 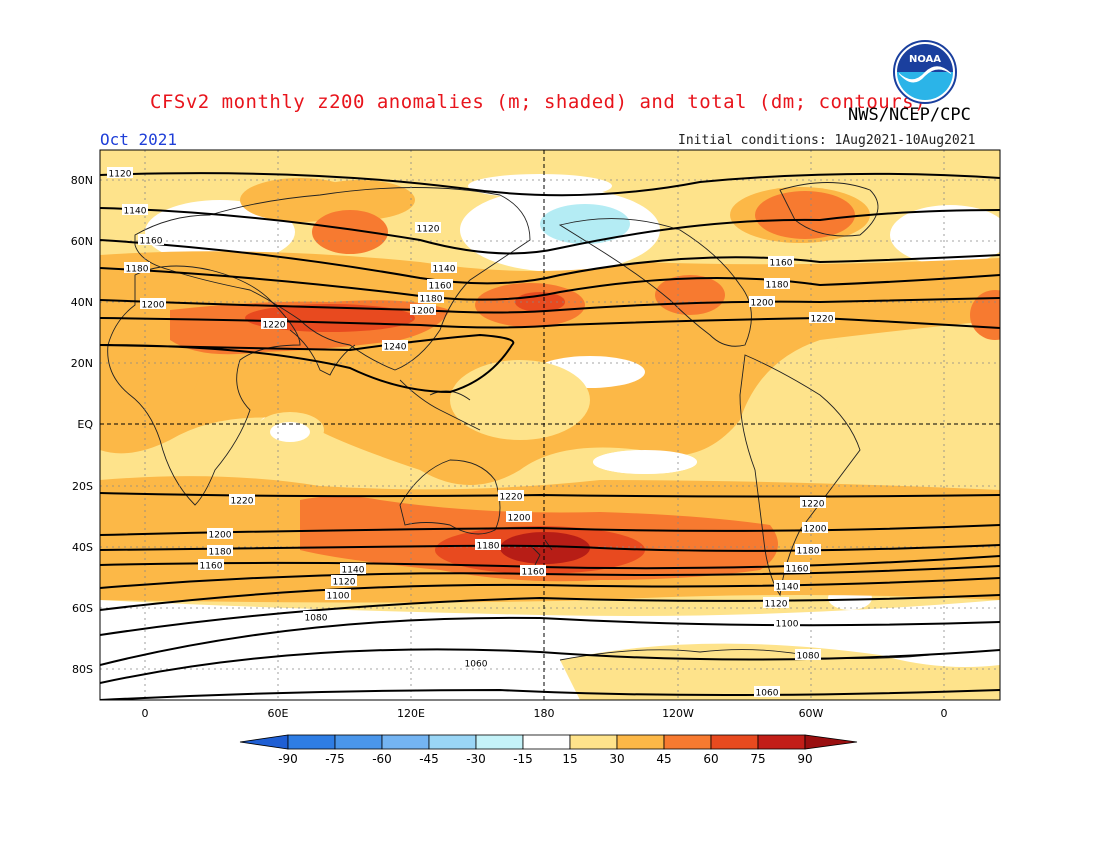 What do you see at coordinates (616, 759) in the screenshot?
I see `colorbar-label: 30` at bounding box center [616, 759].